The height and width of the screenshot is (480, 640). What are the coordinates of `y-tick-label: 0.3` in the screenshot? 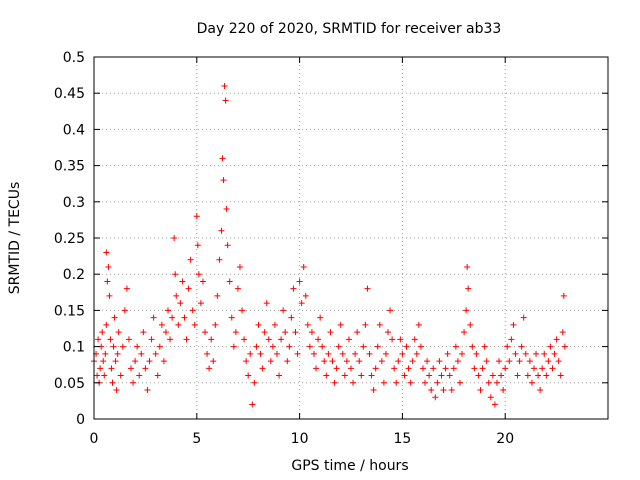 It's located at (74, 203).